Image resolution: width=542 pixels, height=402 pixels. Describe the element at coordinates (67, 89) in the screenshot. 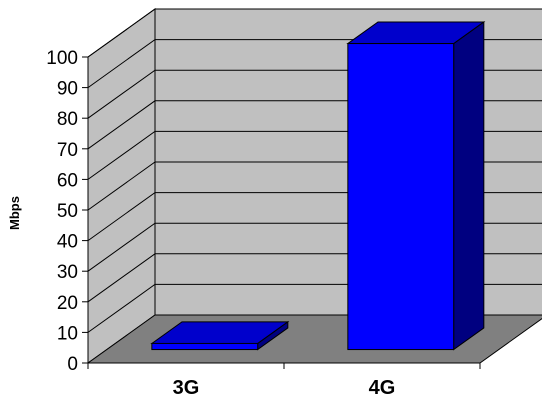

I see `y-tick-label: 90` at that location.